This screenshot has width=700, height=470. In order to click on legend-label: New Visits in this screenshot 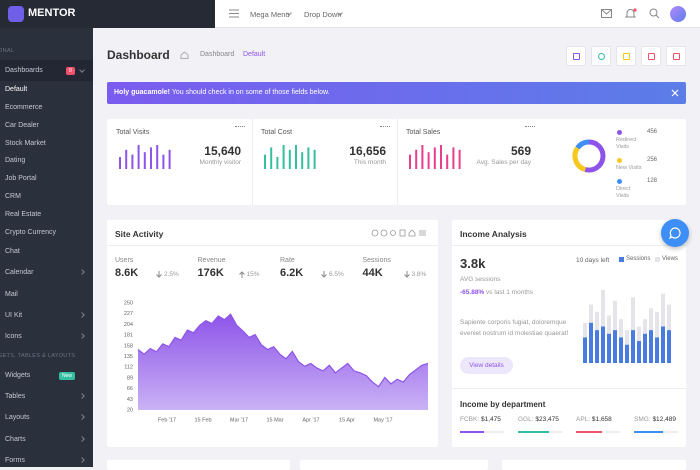, I will do `click(629, 168)`.